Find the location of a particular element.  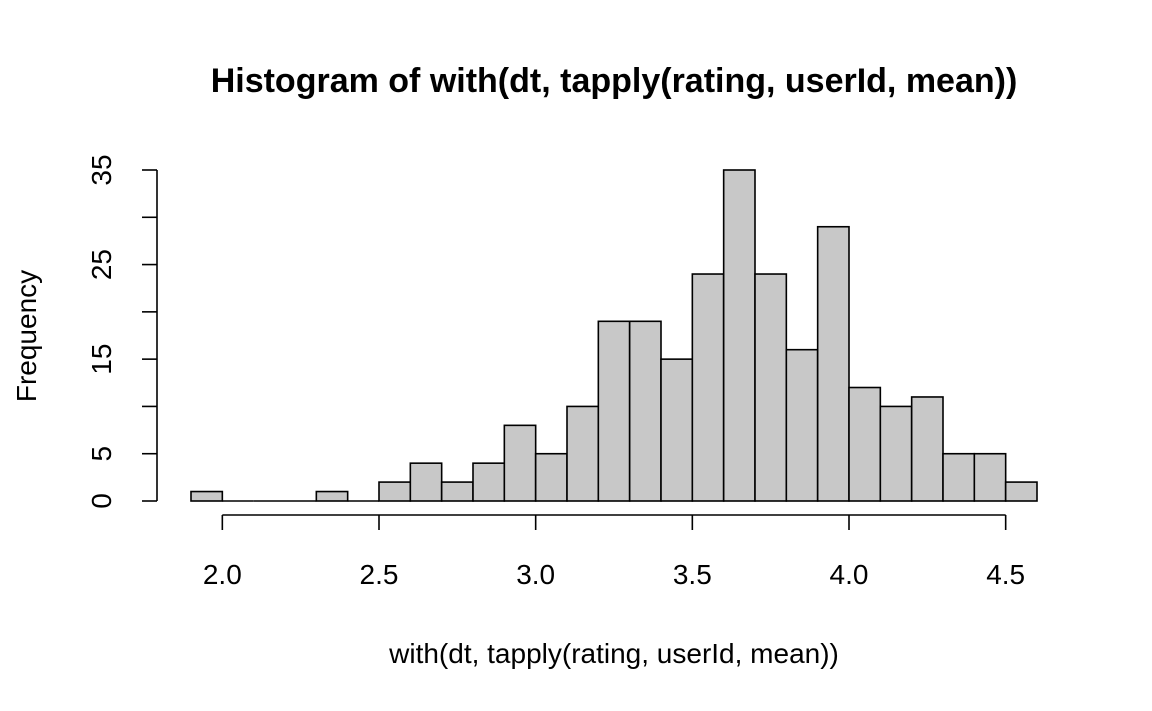

x-tick-label: 4.0 is located at coordinates (849, 574).